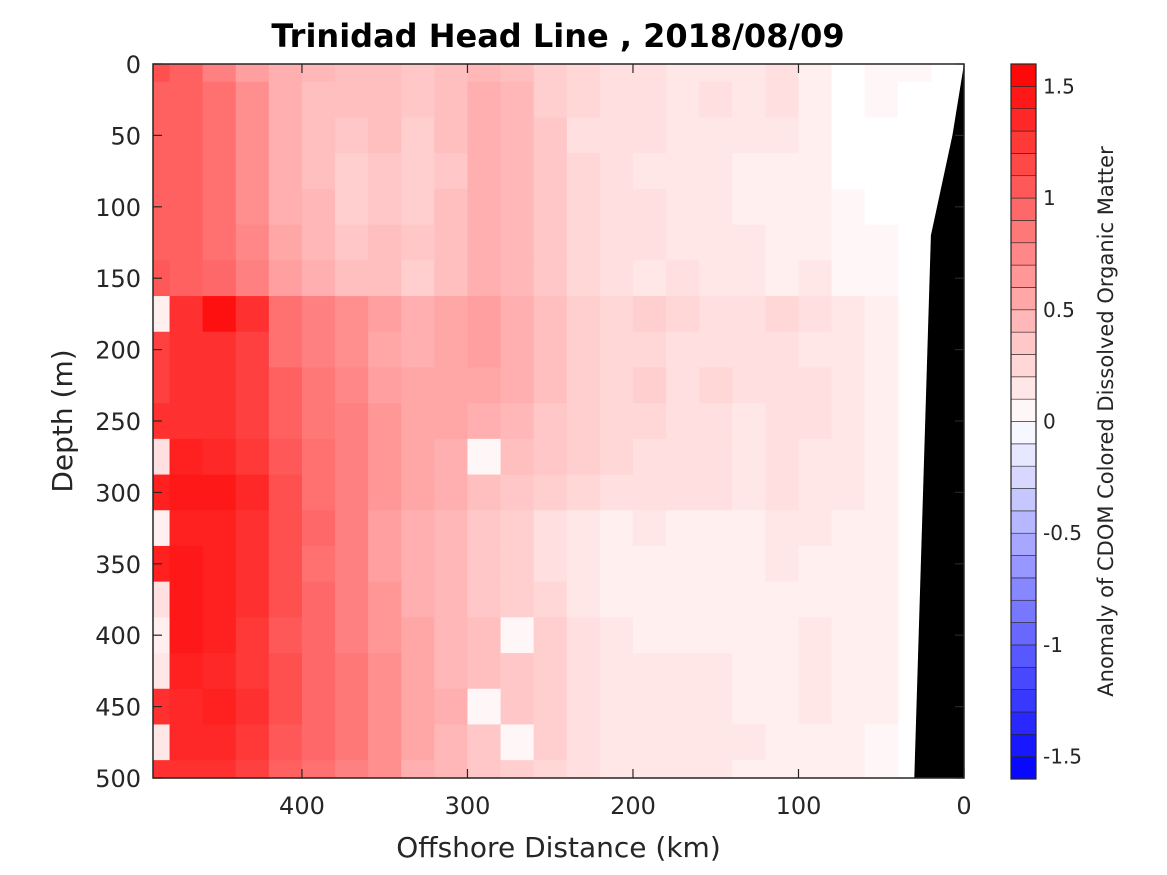 This screenshot has width=1167, height=875. Describe the element at coordinates (118, 708) in the screenshot. I see `y-tick-label: 450` at that location.